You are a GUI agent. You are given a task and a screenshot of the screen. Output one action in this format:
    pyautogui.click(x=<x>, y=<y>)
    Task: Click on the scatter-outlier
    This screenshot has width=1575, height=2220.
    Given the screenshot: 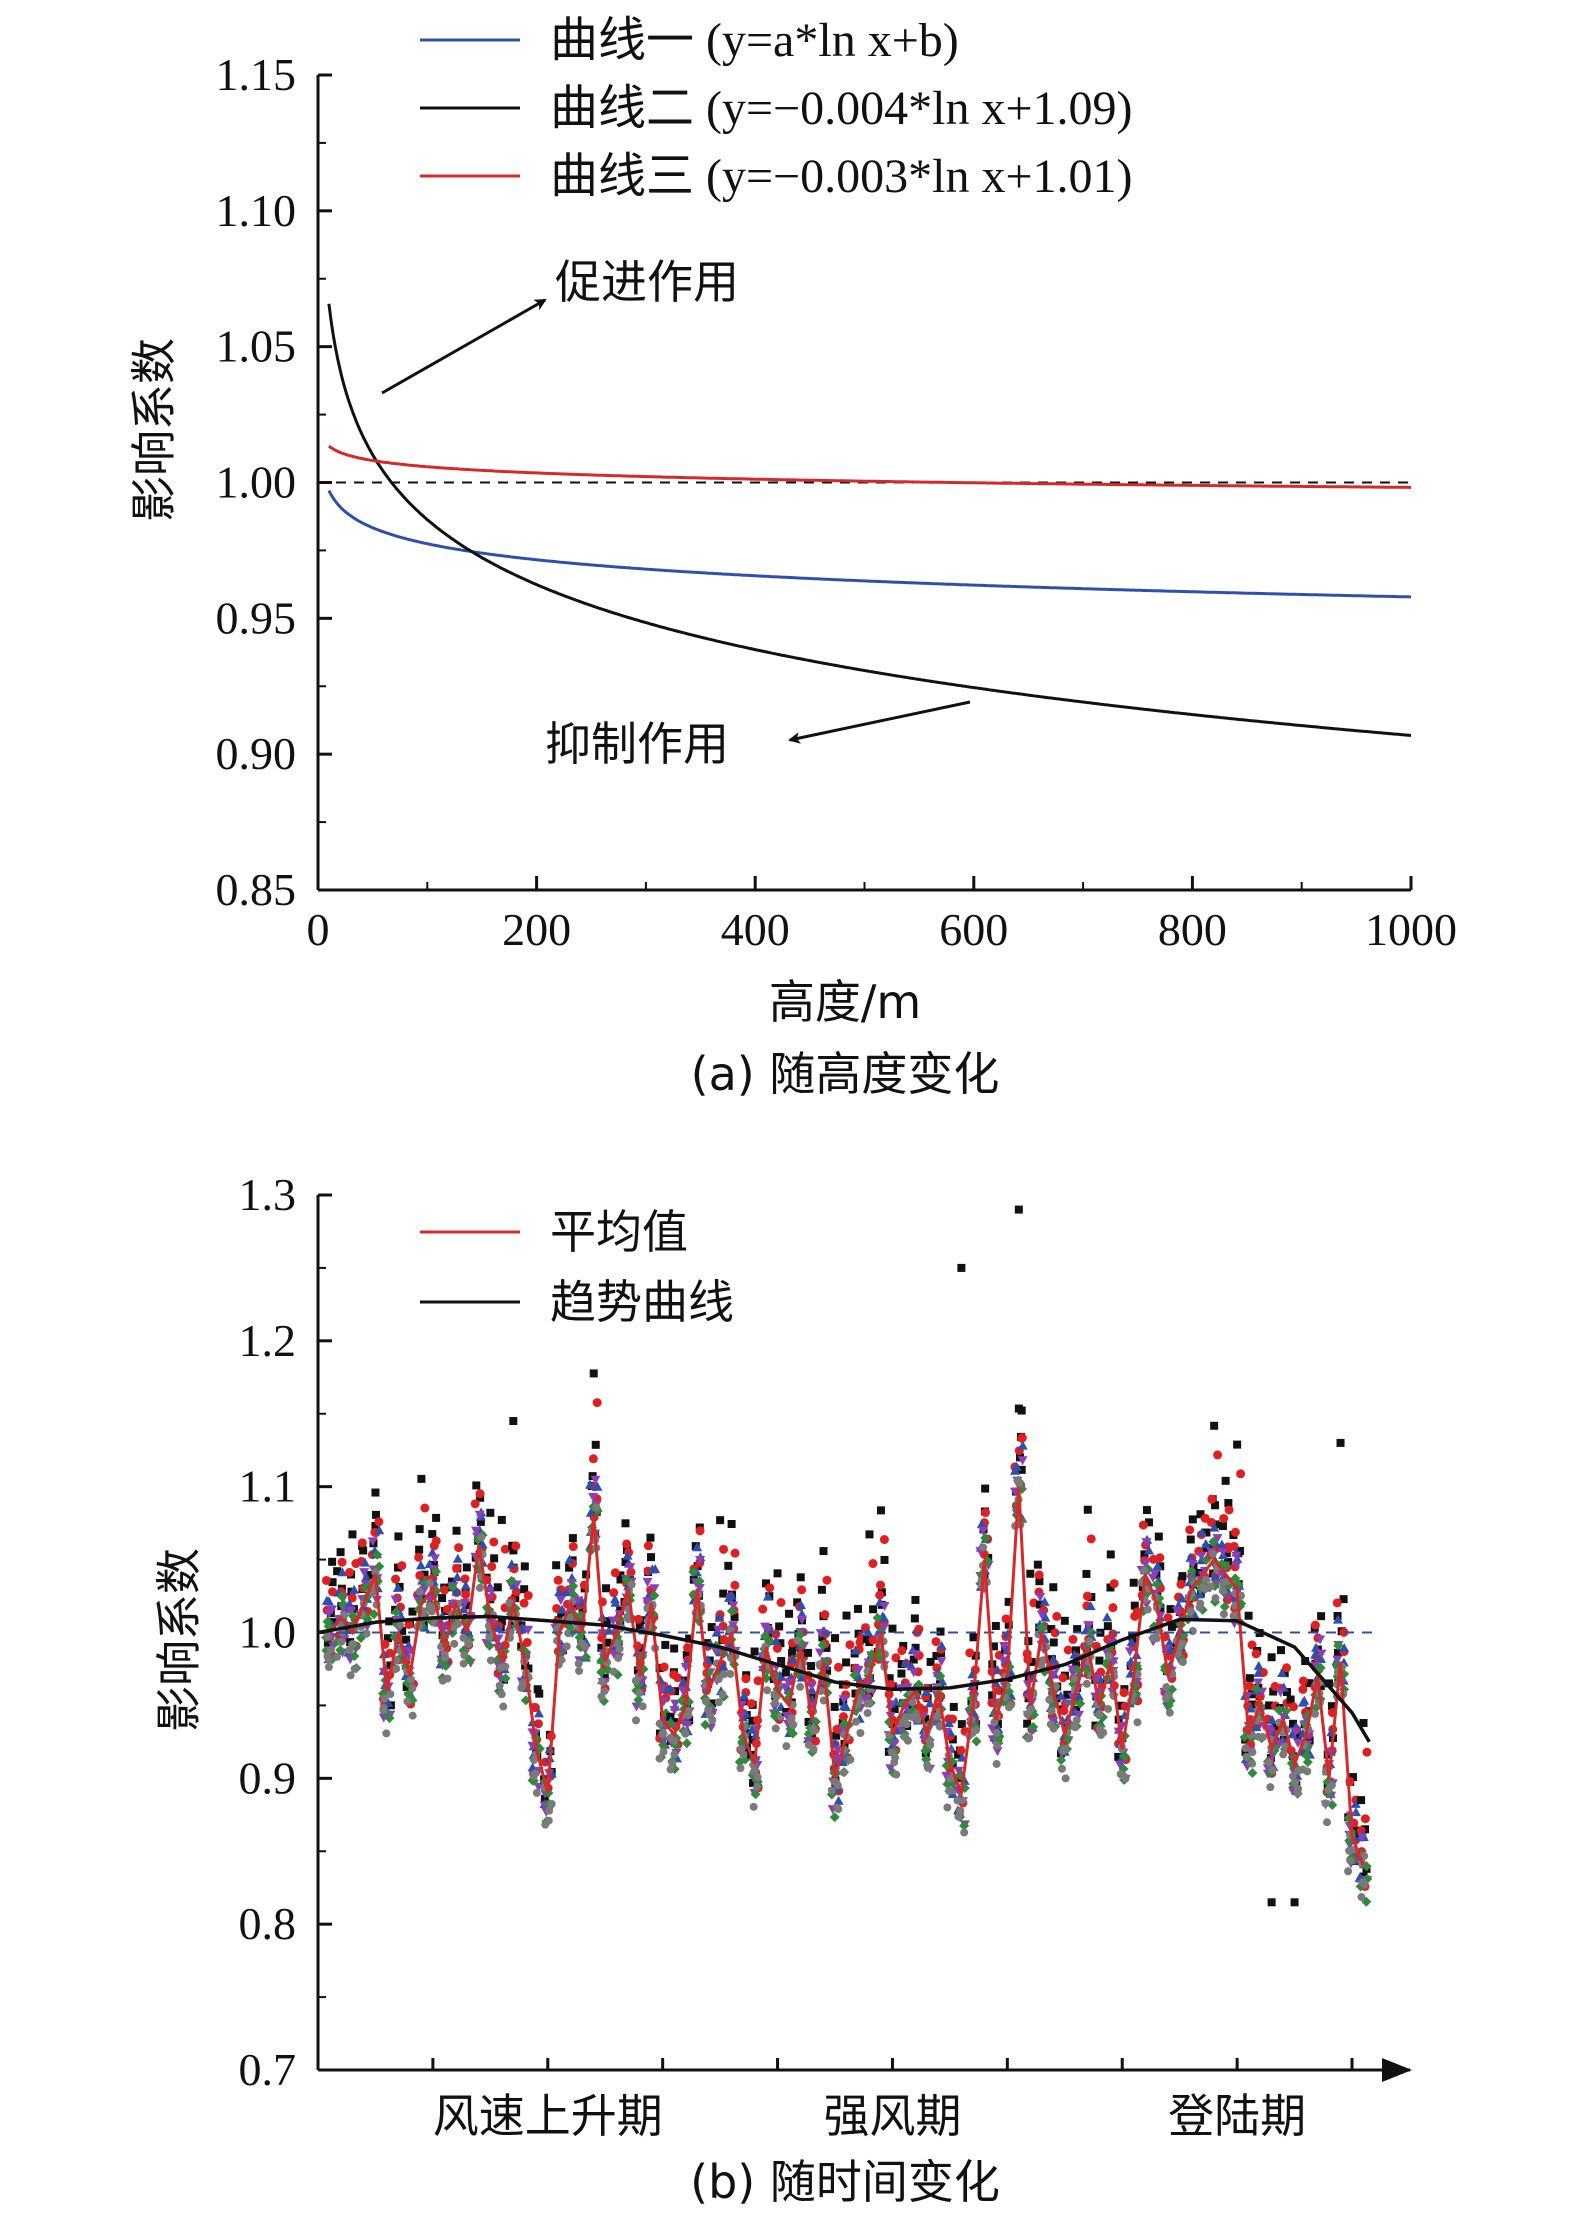 What is the action you would take?
    pyautogui.click(x=513, y=1421)
    